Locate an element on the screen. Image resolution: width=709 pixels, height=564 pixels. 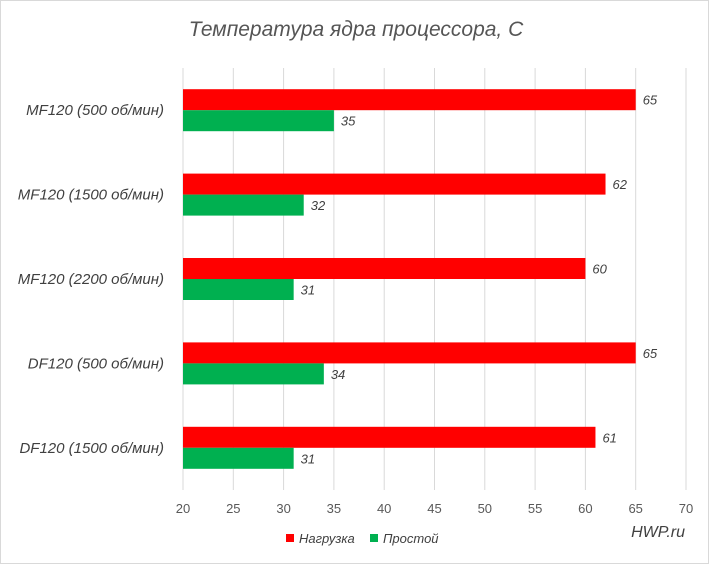
category-label: DF120 (500 об/мин) is located at coordinates (96, 363).